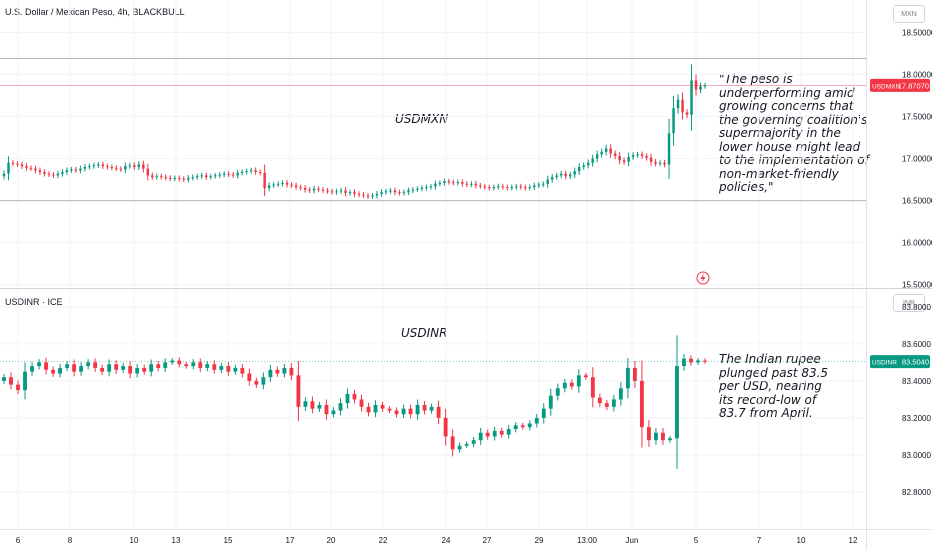  I want to click on x-tick-label: 6, so click(18, 540).